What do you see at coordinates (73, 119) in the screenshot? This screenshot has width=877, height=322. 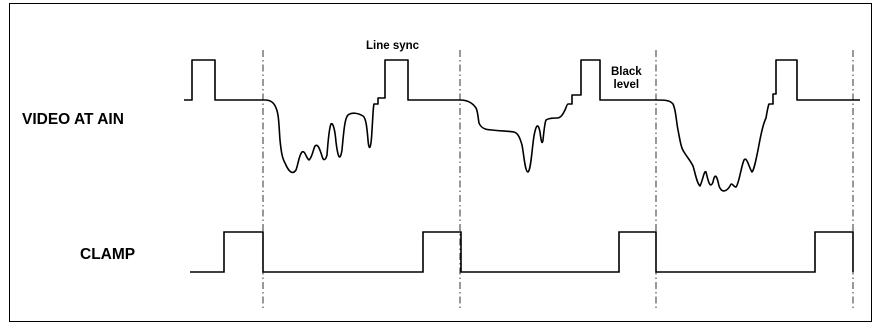 I see `video-signal-label: VIDEO AT AIN` at bounding box center [73, 119].